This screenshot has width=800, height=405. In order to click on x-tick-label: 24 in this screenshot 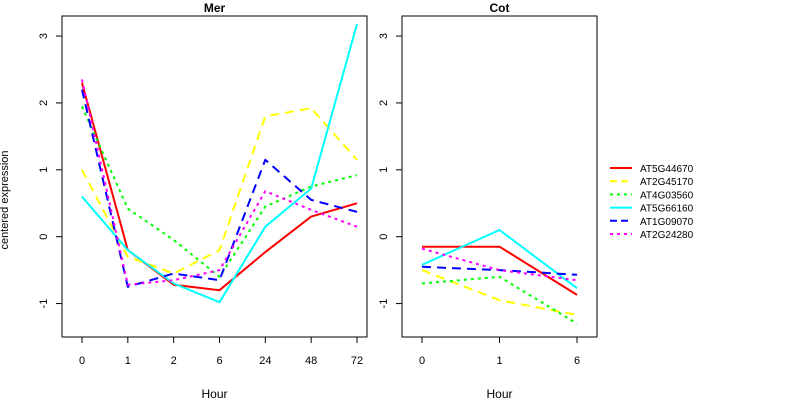, I will do `click(265, 361)`.